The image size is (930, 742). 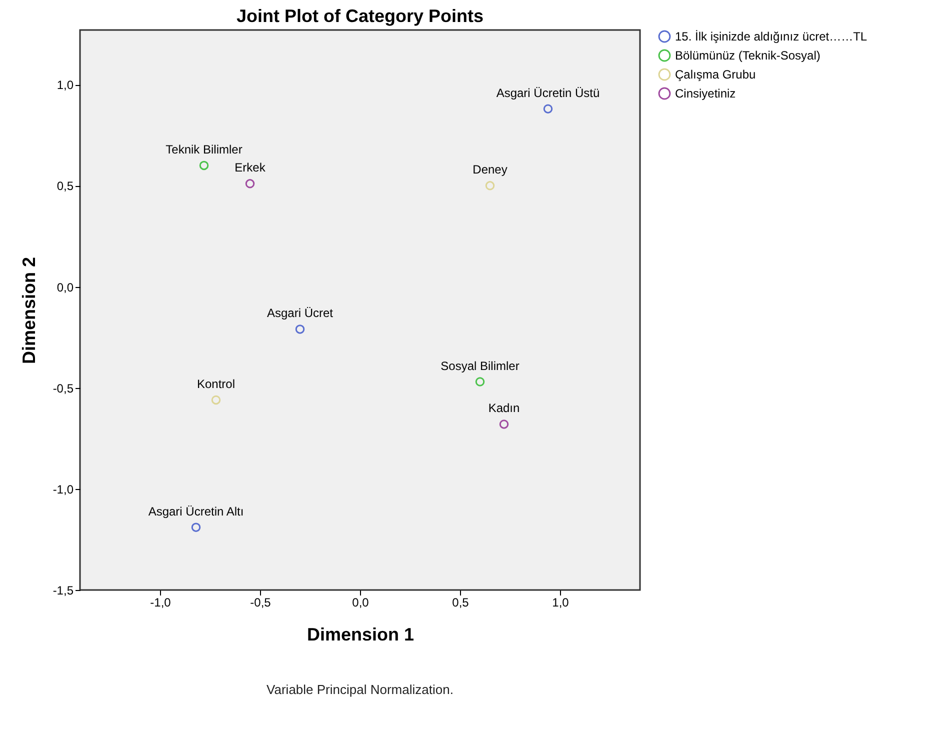 What do you see at coordinates (28, 310) in the screenshot?
I see `y-axis-title: Dimension 2` at bounding box center [28, 310].